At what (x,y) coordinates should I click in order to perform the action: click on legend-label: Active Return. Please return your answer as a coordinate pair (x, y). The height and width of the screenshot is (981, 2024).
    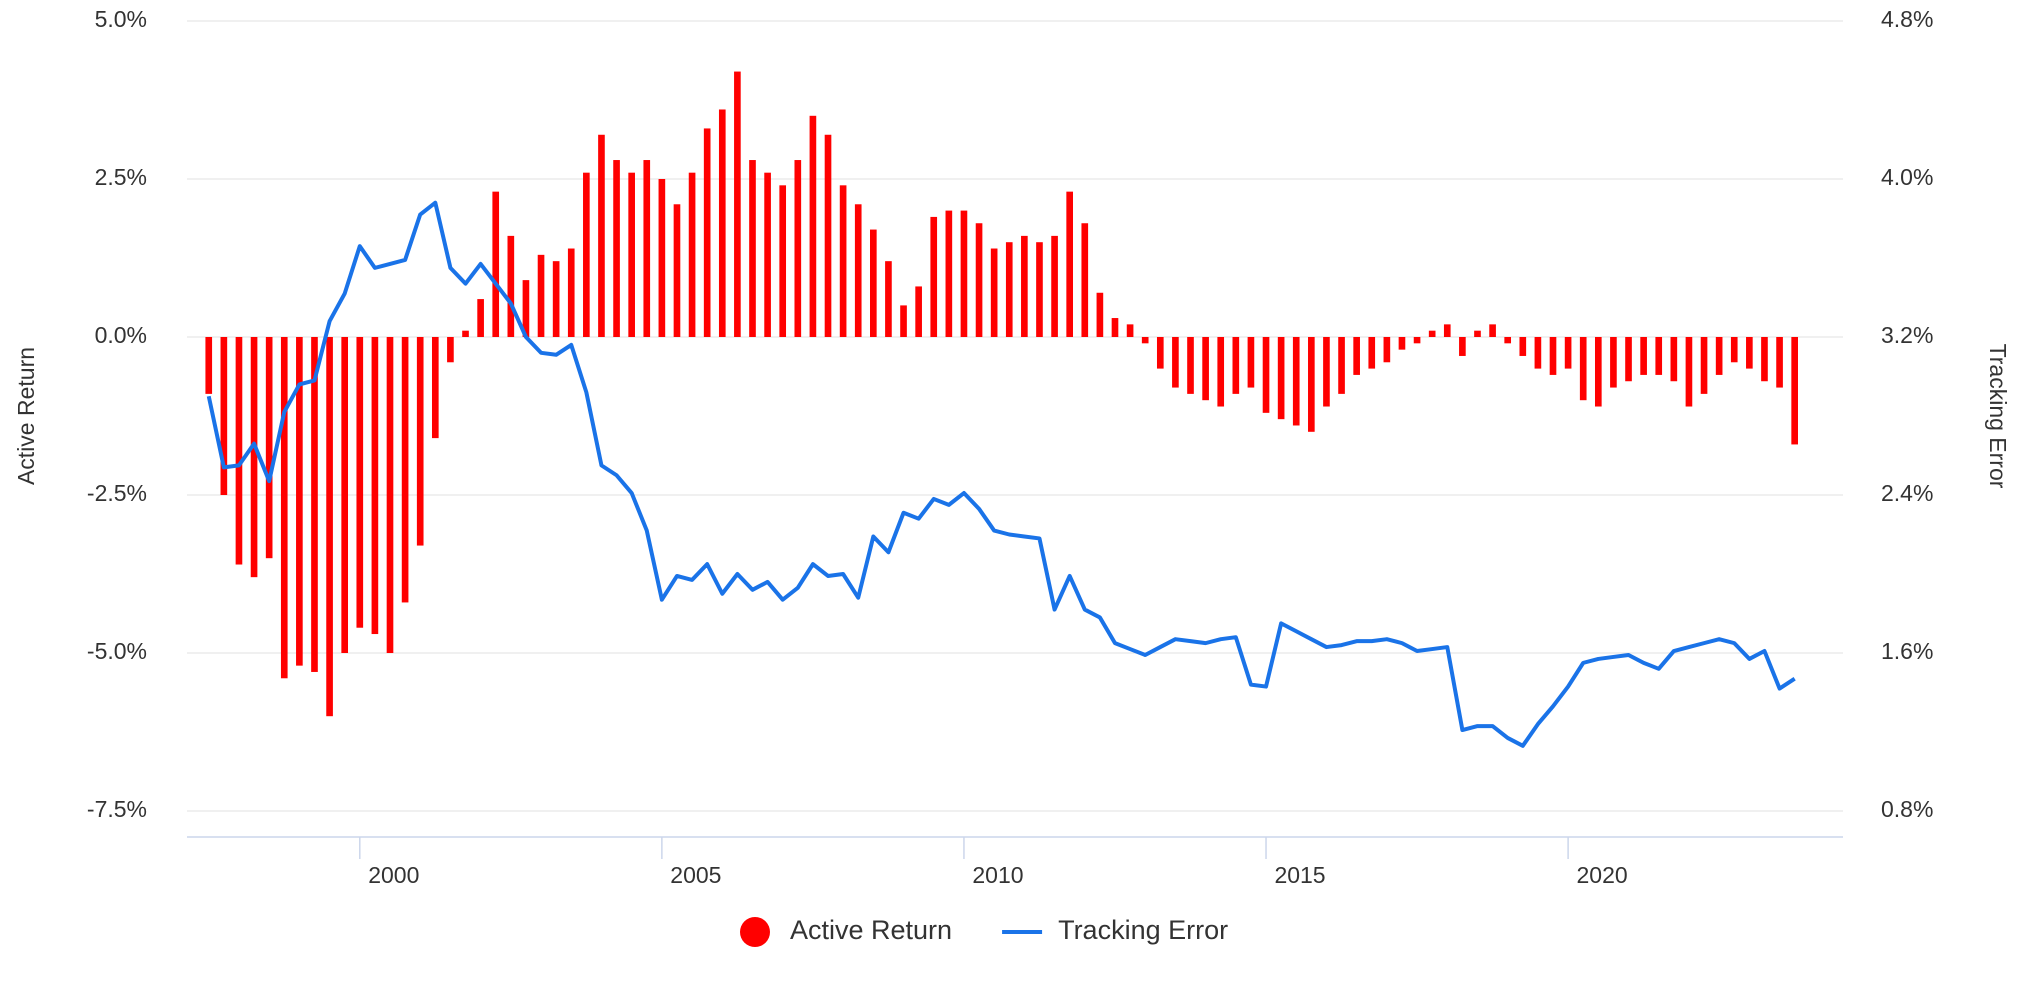
    Looking at the image, I should click on (871, 930).